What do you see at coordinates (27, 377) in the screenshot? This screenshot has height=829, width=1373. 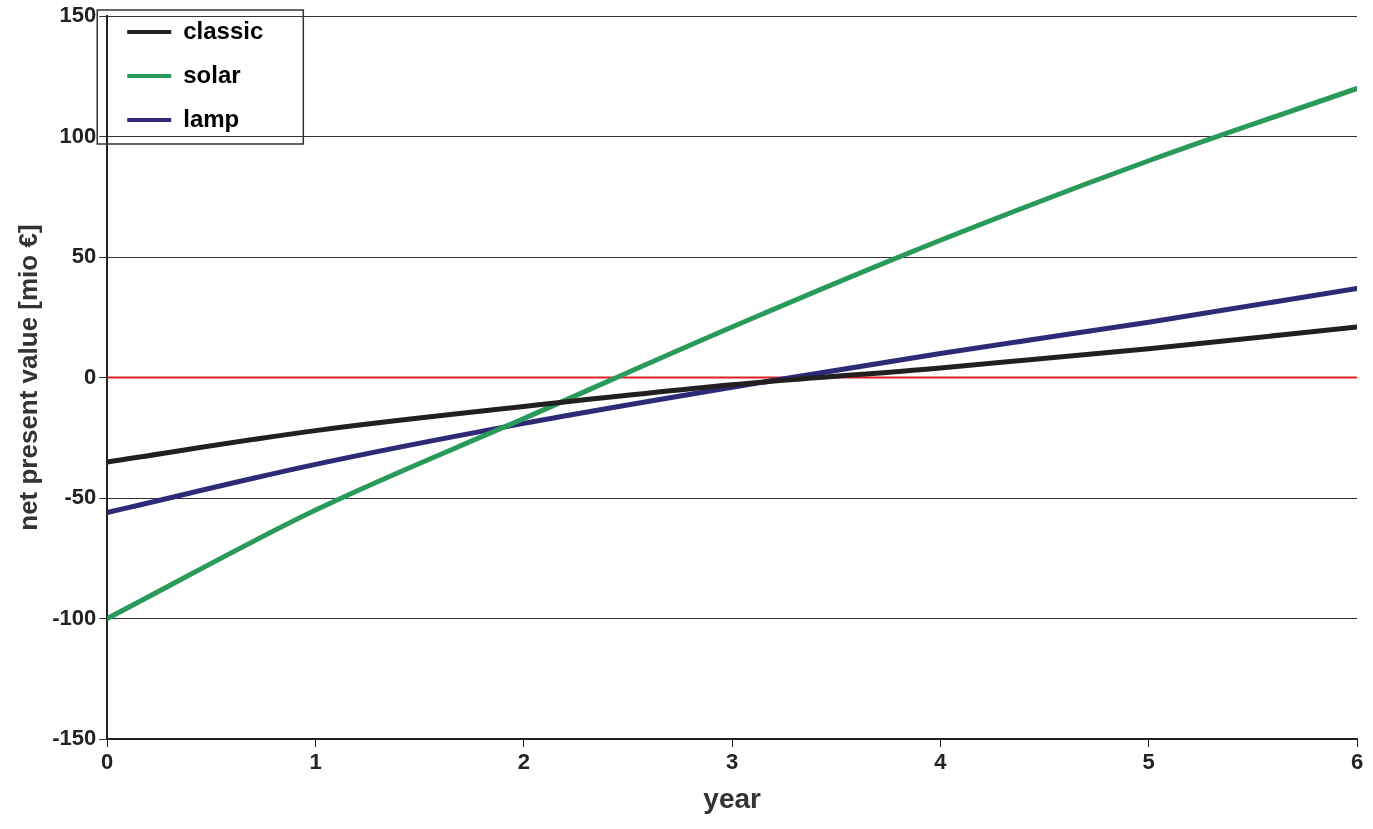 I see `y-axis-title: net present value [mio €]` at bounding box center [27, 377].